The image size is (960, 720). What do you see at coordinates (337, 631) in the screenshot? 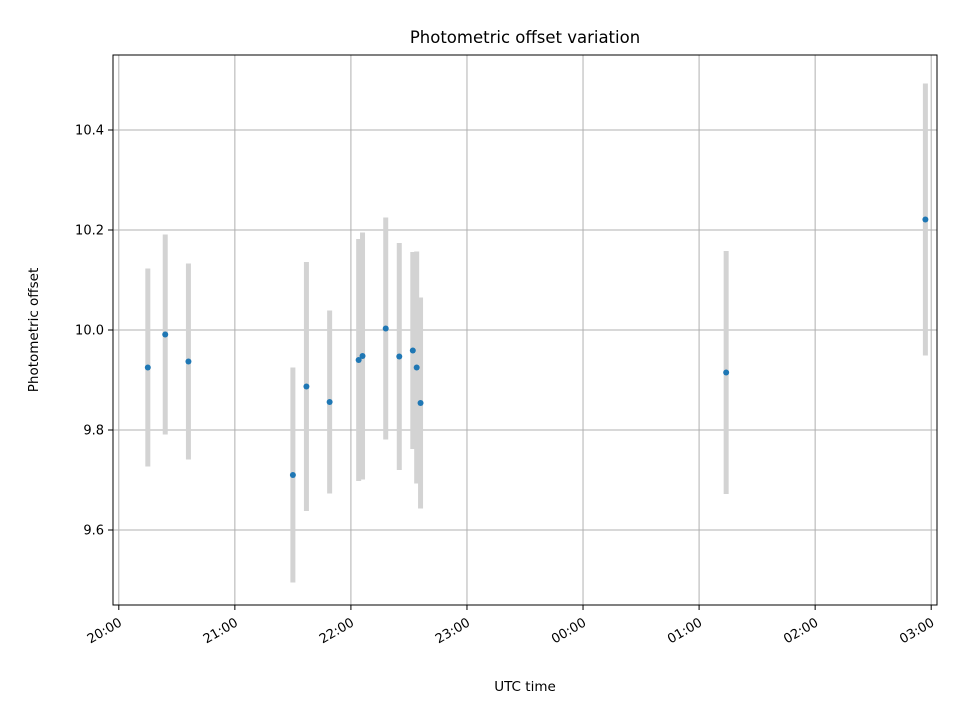
I see `x-tick-label: 22:00` at bounding box center [337, 631].